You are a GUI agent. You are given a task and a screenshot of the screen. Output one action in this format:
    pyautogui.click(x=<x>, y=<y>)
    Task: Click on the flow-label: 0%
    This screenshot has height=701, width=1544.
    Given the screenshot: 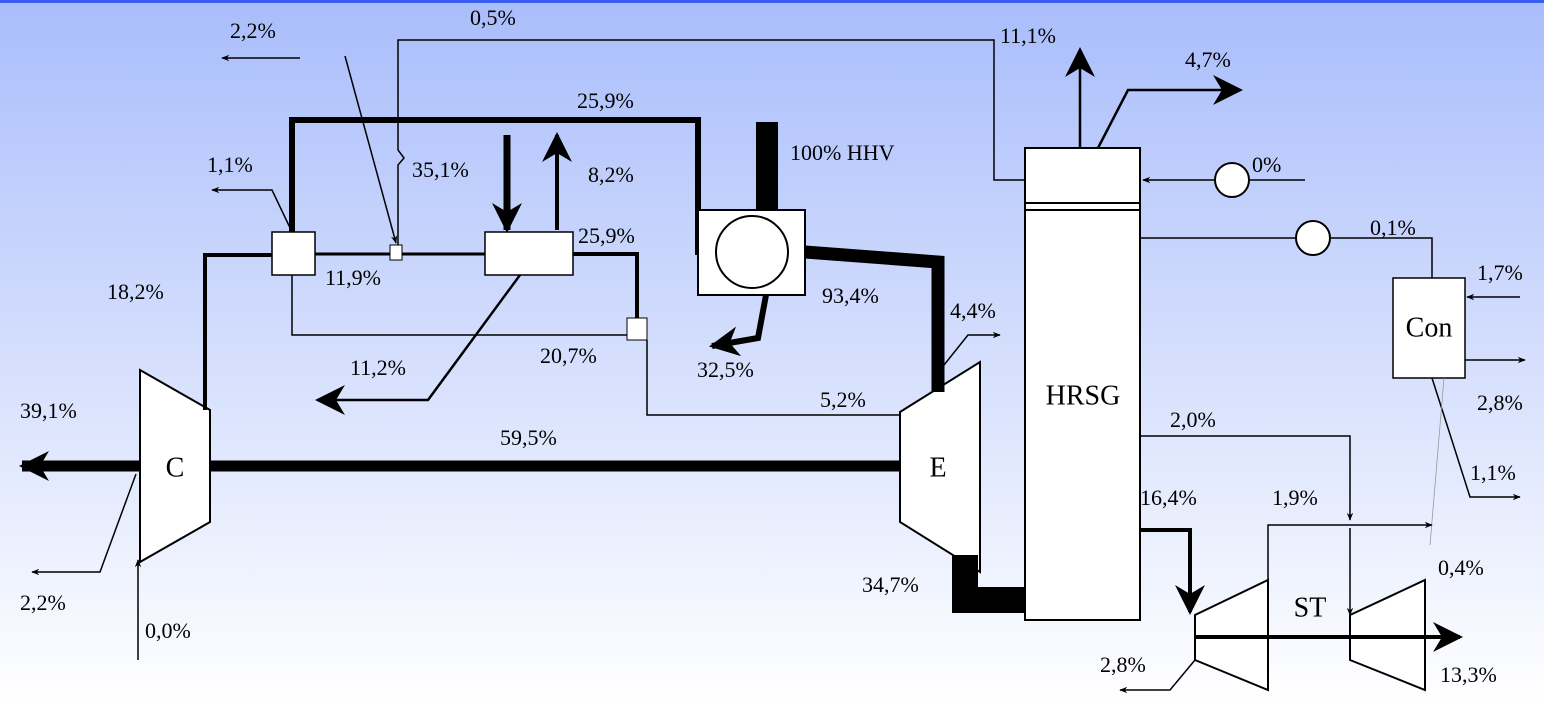 What is the action you would take?
    pyautogui.click(x=1266, y=164)
    